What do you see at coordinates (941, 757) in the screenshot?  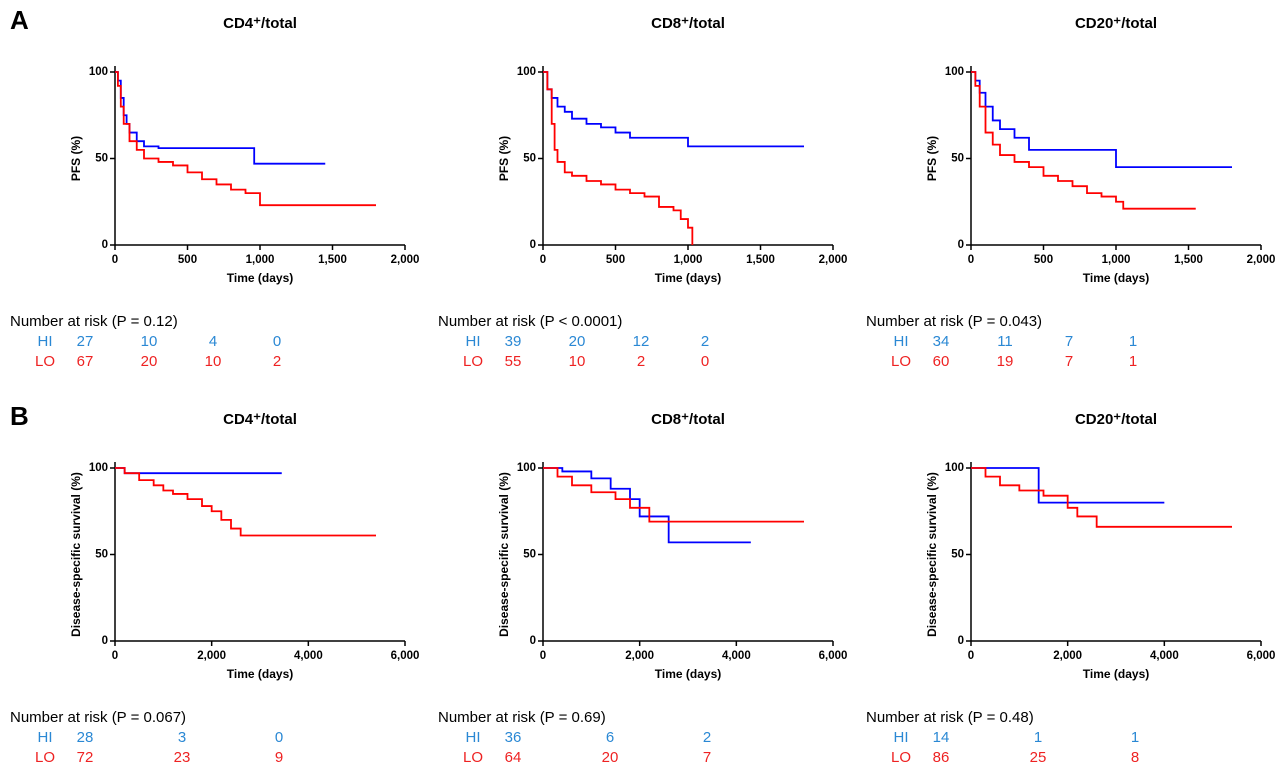 I see `risk-count: 86` at bounding box center [941, 757].